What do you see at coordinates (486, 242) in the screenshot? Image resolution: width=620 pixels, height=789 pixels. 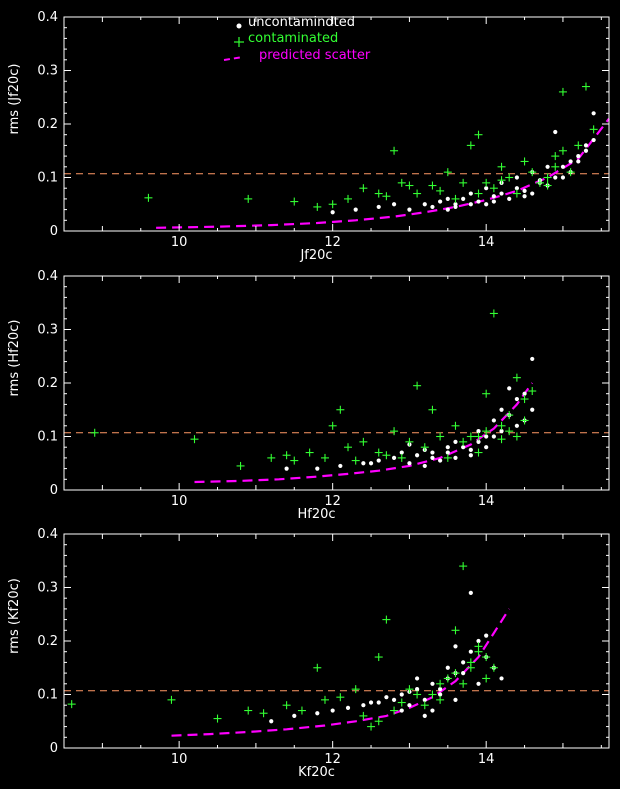 I see `x-tick-label: 14` at bounding box center [486, 242].